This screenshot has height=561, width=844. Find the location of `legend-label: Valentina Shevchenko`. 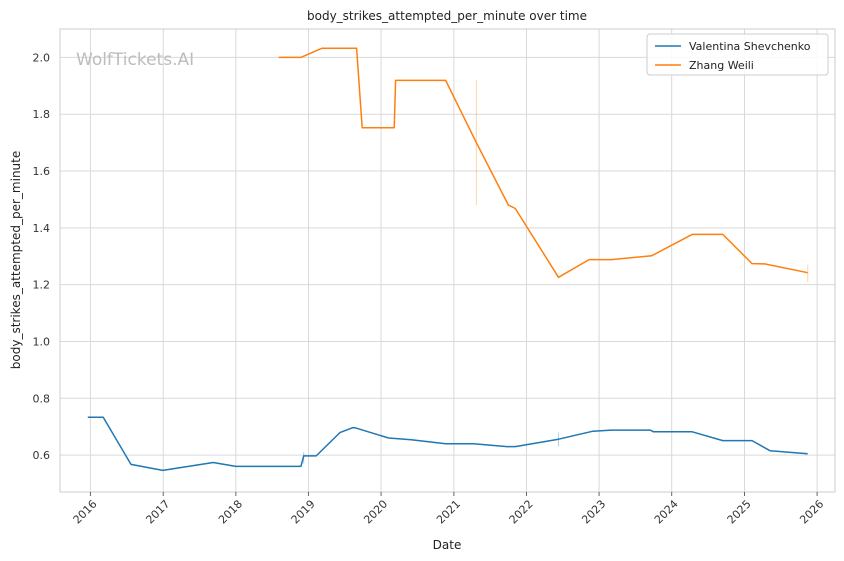

legend-label: Valentina Shevchenko is located at coordinates (750, 46).